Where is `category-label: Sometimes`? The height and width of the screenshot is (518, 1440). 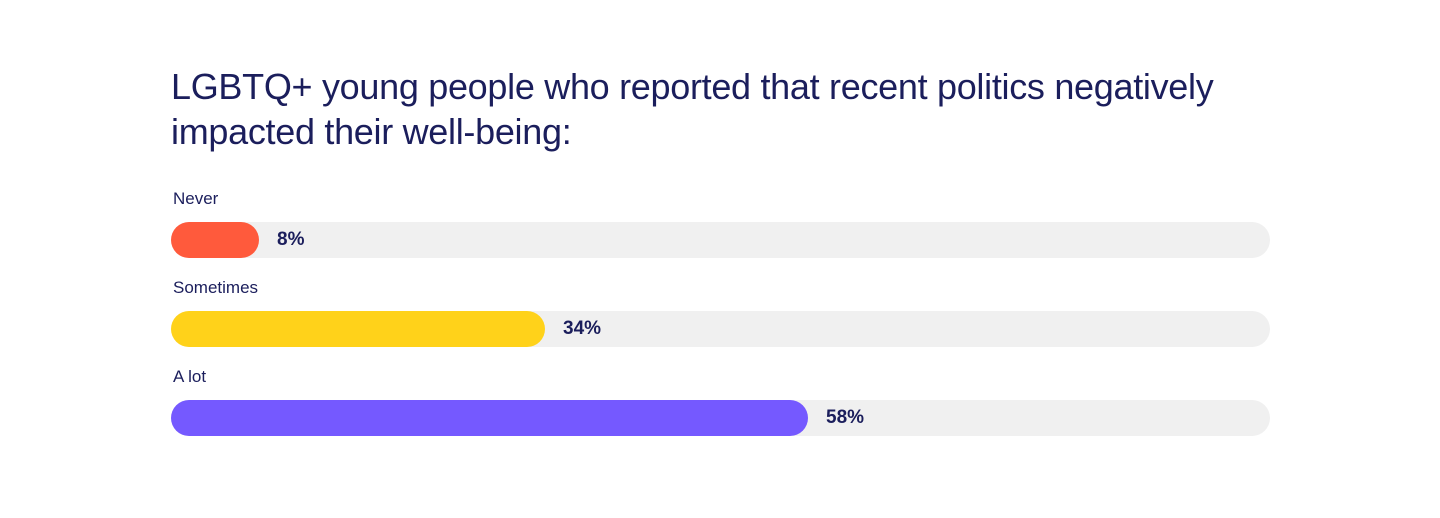
category-label: Sometimes is located at coordinates (216, 287).